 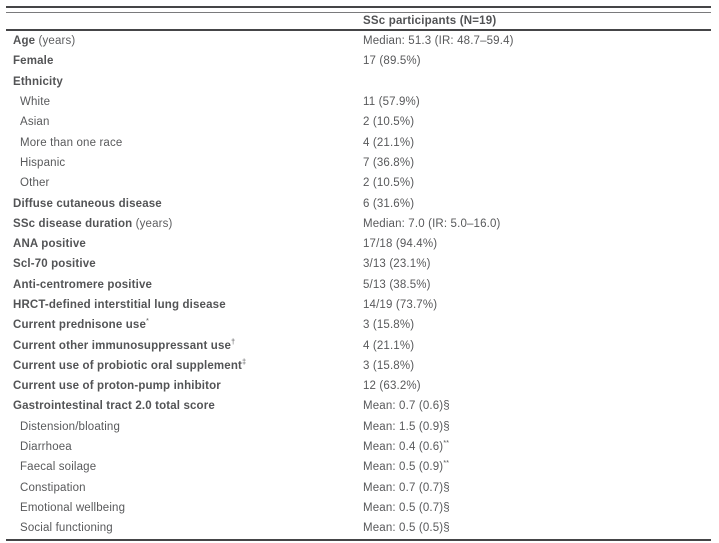 I want to click on table-row: Current prednisone use* 3 (15.8%), so click(x=358, y=325).